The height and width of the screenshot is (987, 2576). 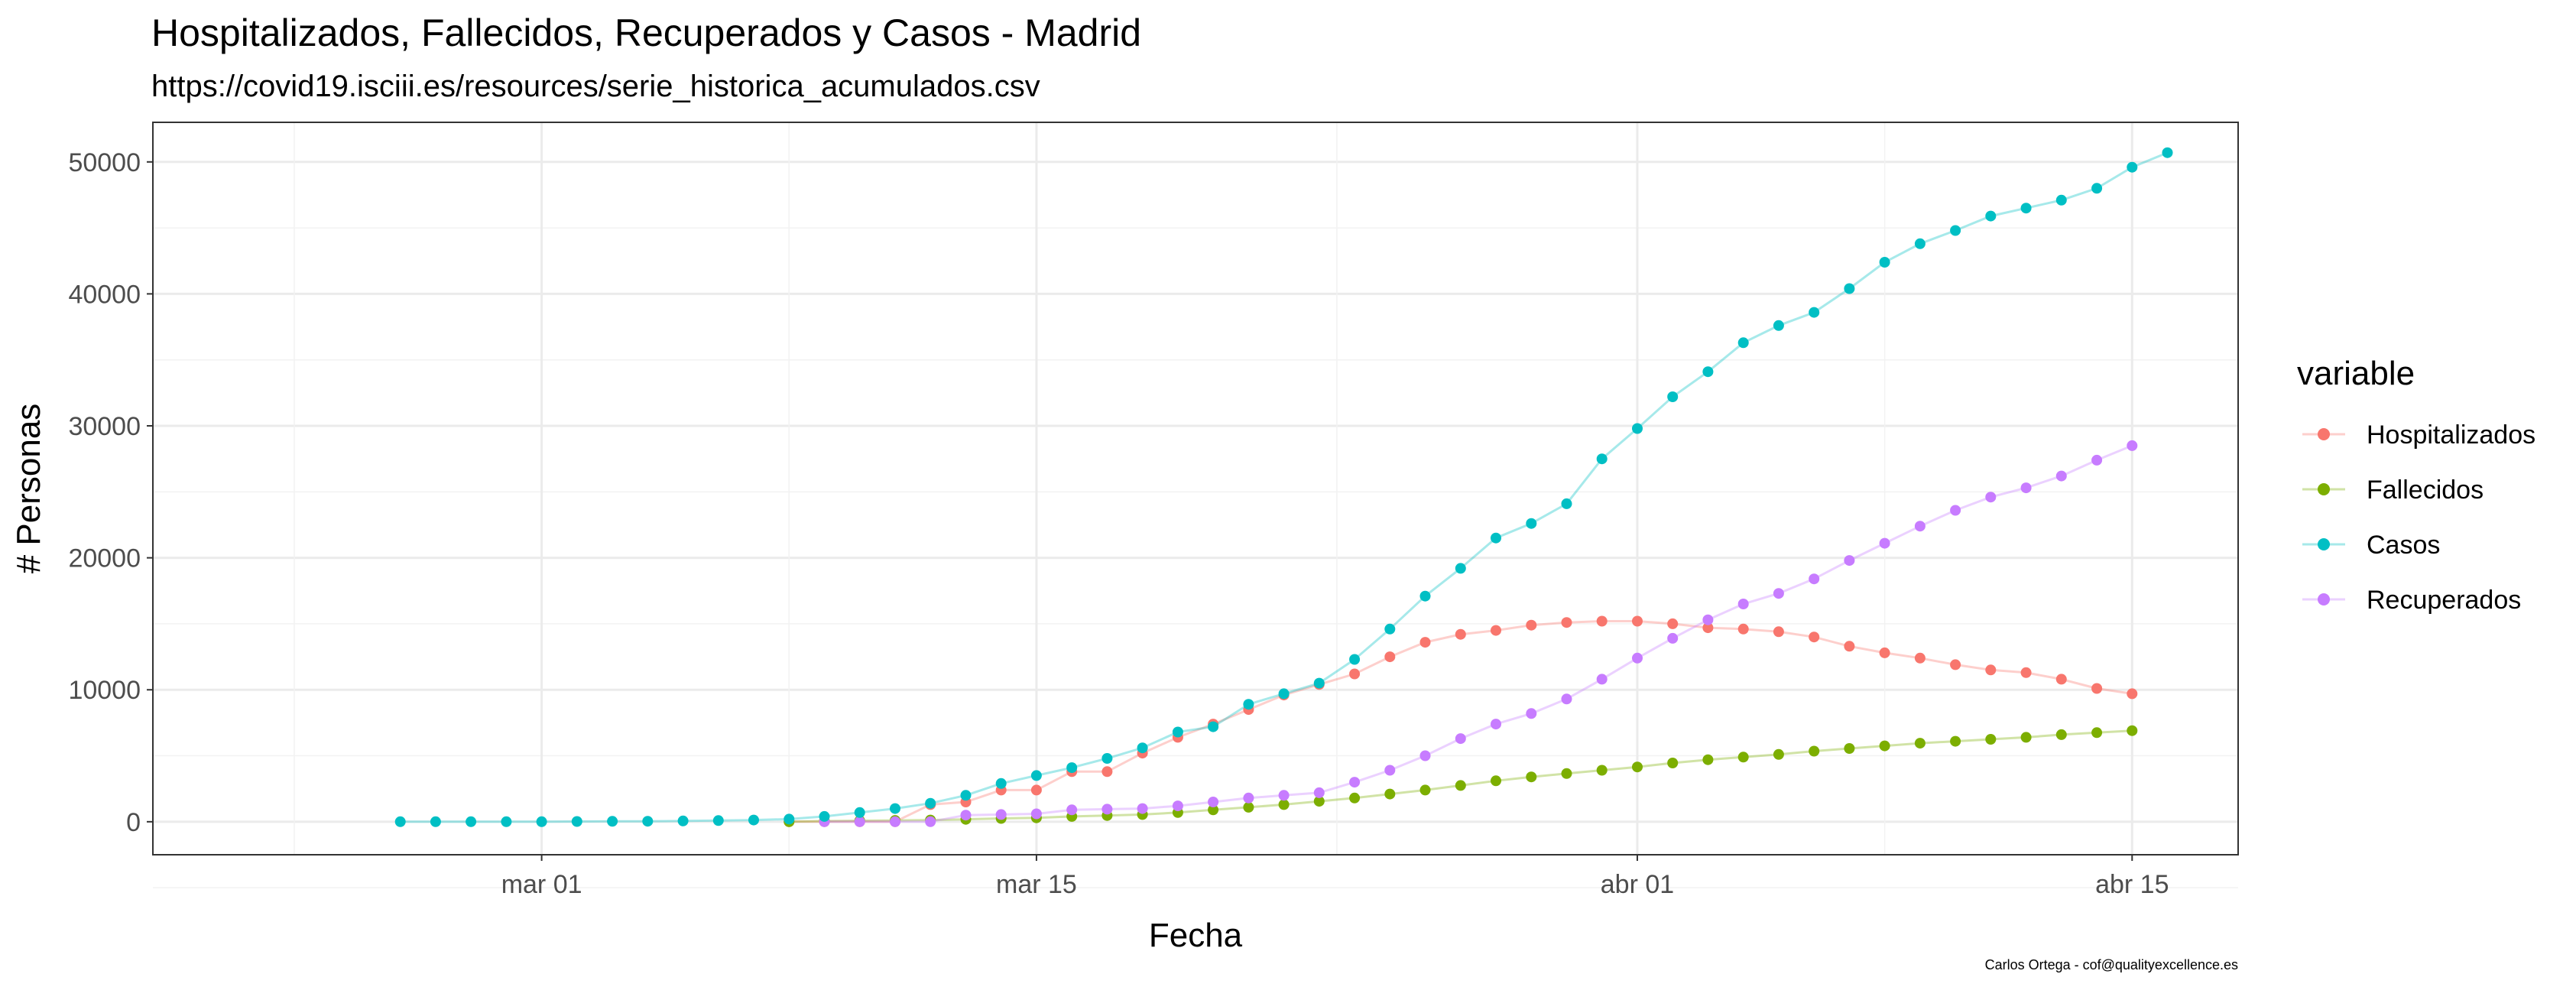 I want to click on legend-item-label: Casos, so click(x=2403, y=545).